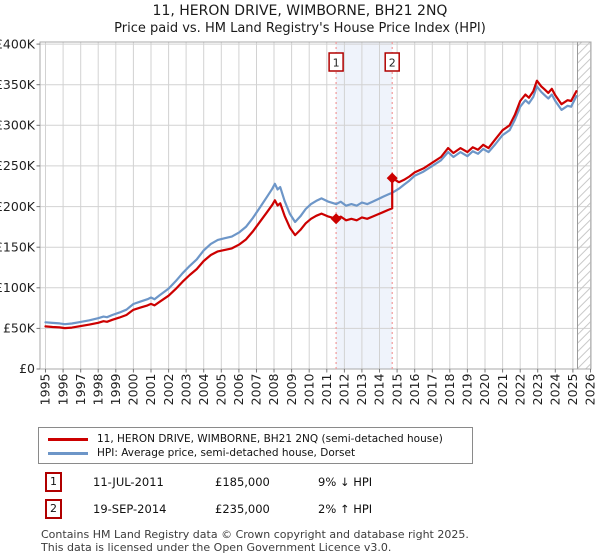  Describe the element at coordinates (584, 205) in the screenshot. I see `future-hatch-region` at that location.